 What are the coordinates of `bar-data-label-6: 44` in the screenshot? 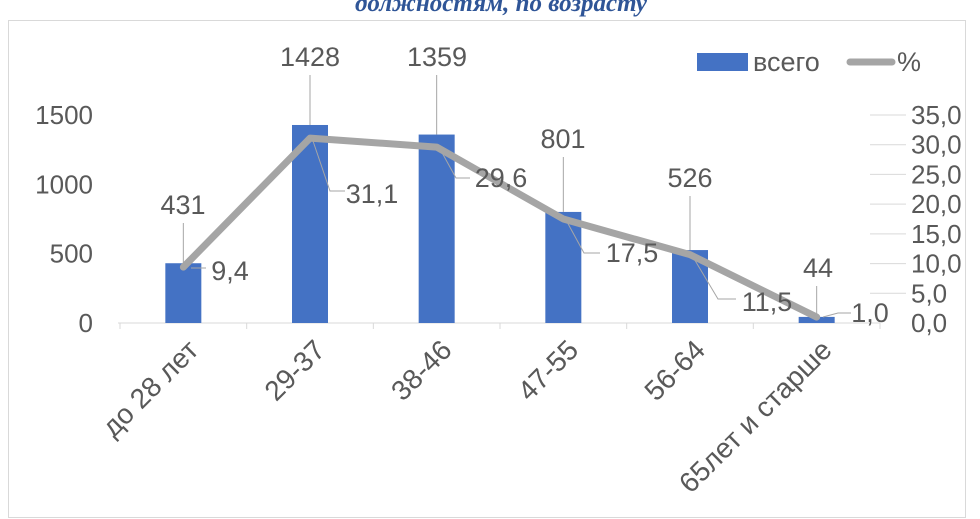 It's located at (818, 268).